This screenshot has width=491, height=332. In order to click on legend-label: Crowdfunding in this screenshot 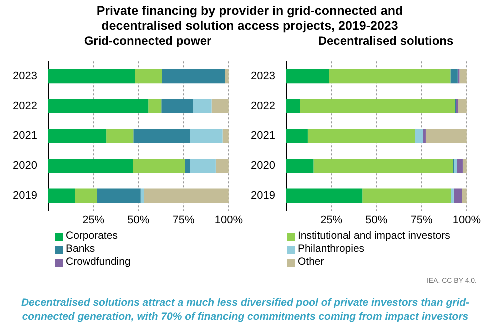, I will do `click(98, 262)`.